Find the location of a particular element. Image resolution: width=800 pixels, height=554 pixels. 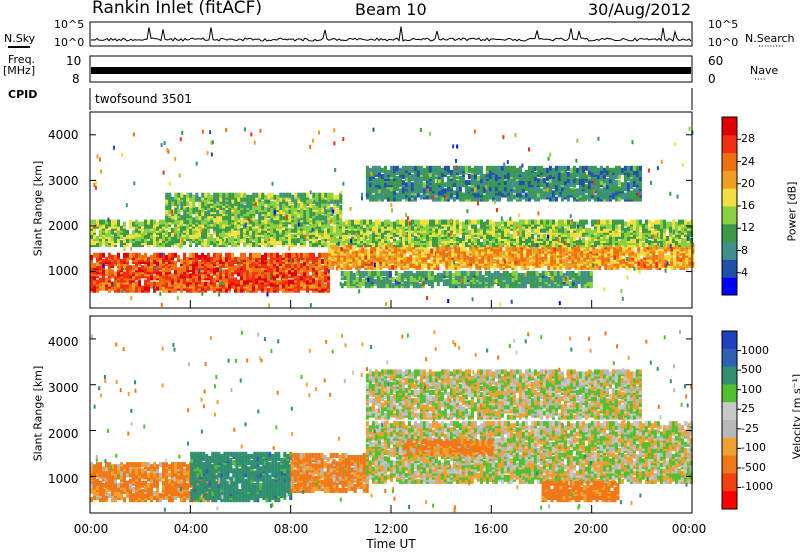

noise-strip is located at coordinates (391, 34).